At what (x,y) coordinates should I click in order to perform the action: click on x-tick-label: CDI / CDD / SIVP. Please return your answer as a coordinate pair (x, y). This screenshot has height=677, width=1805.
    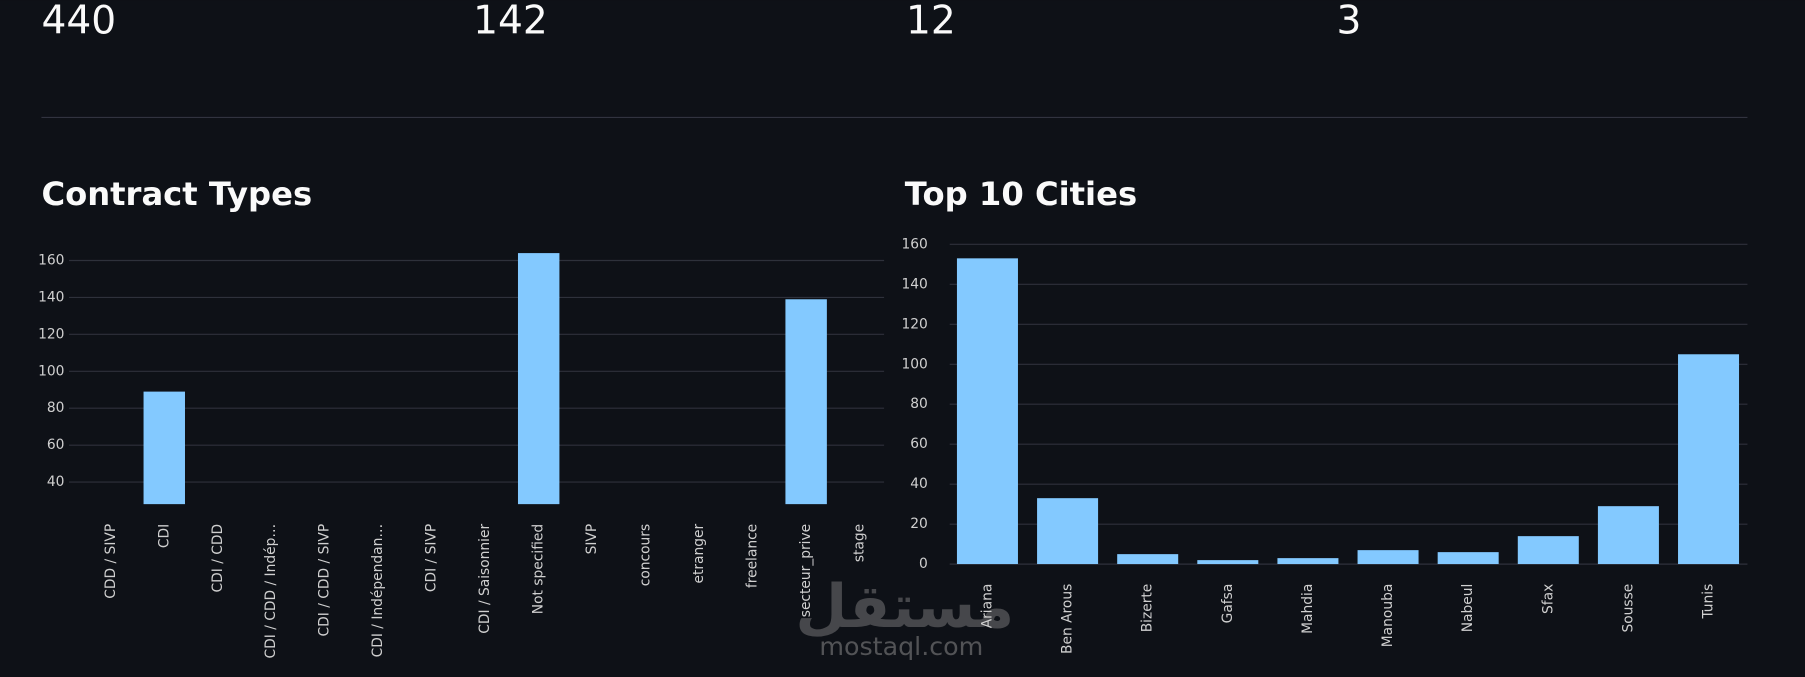
    Looking at the image, I should click on (325, 580).